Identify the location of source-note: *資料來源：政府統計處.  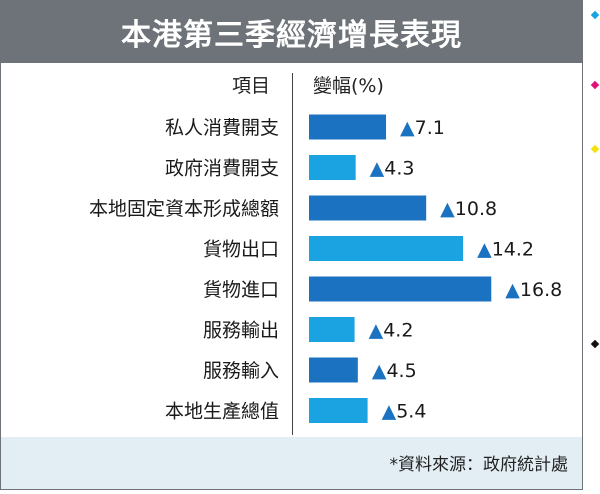
(479, 465).